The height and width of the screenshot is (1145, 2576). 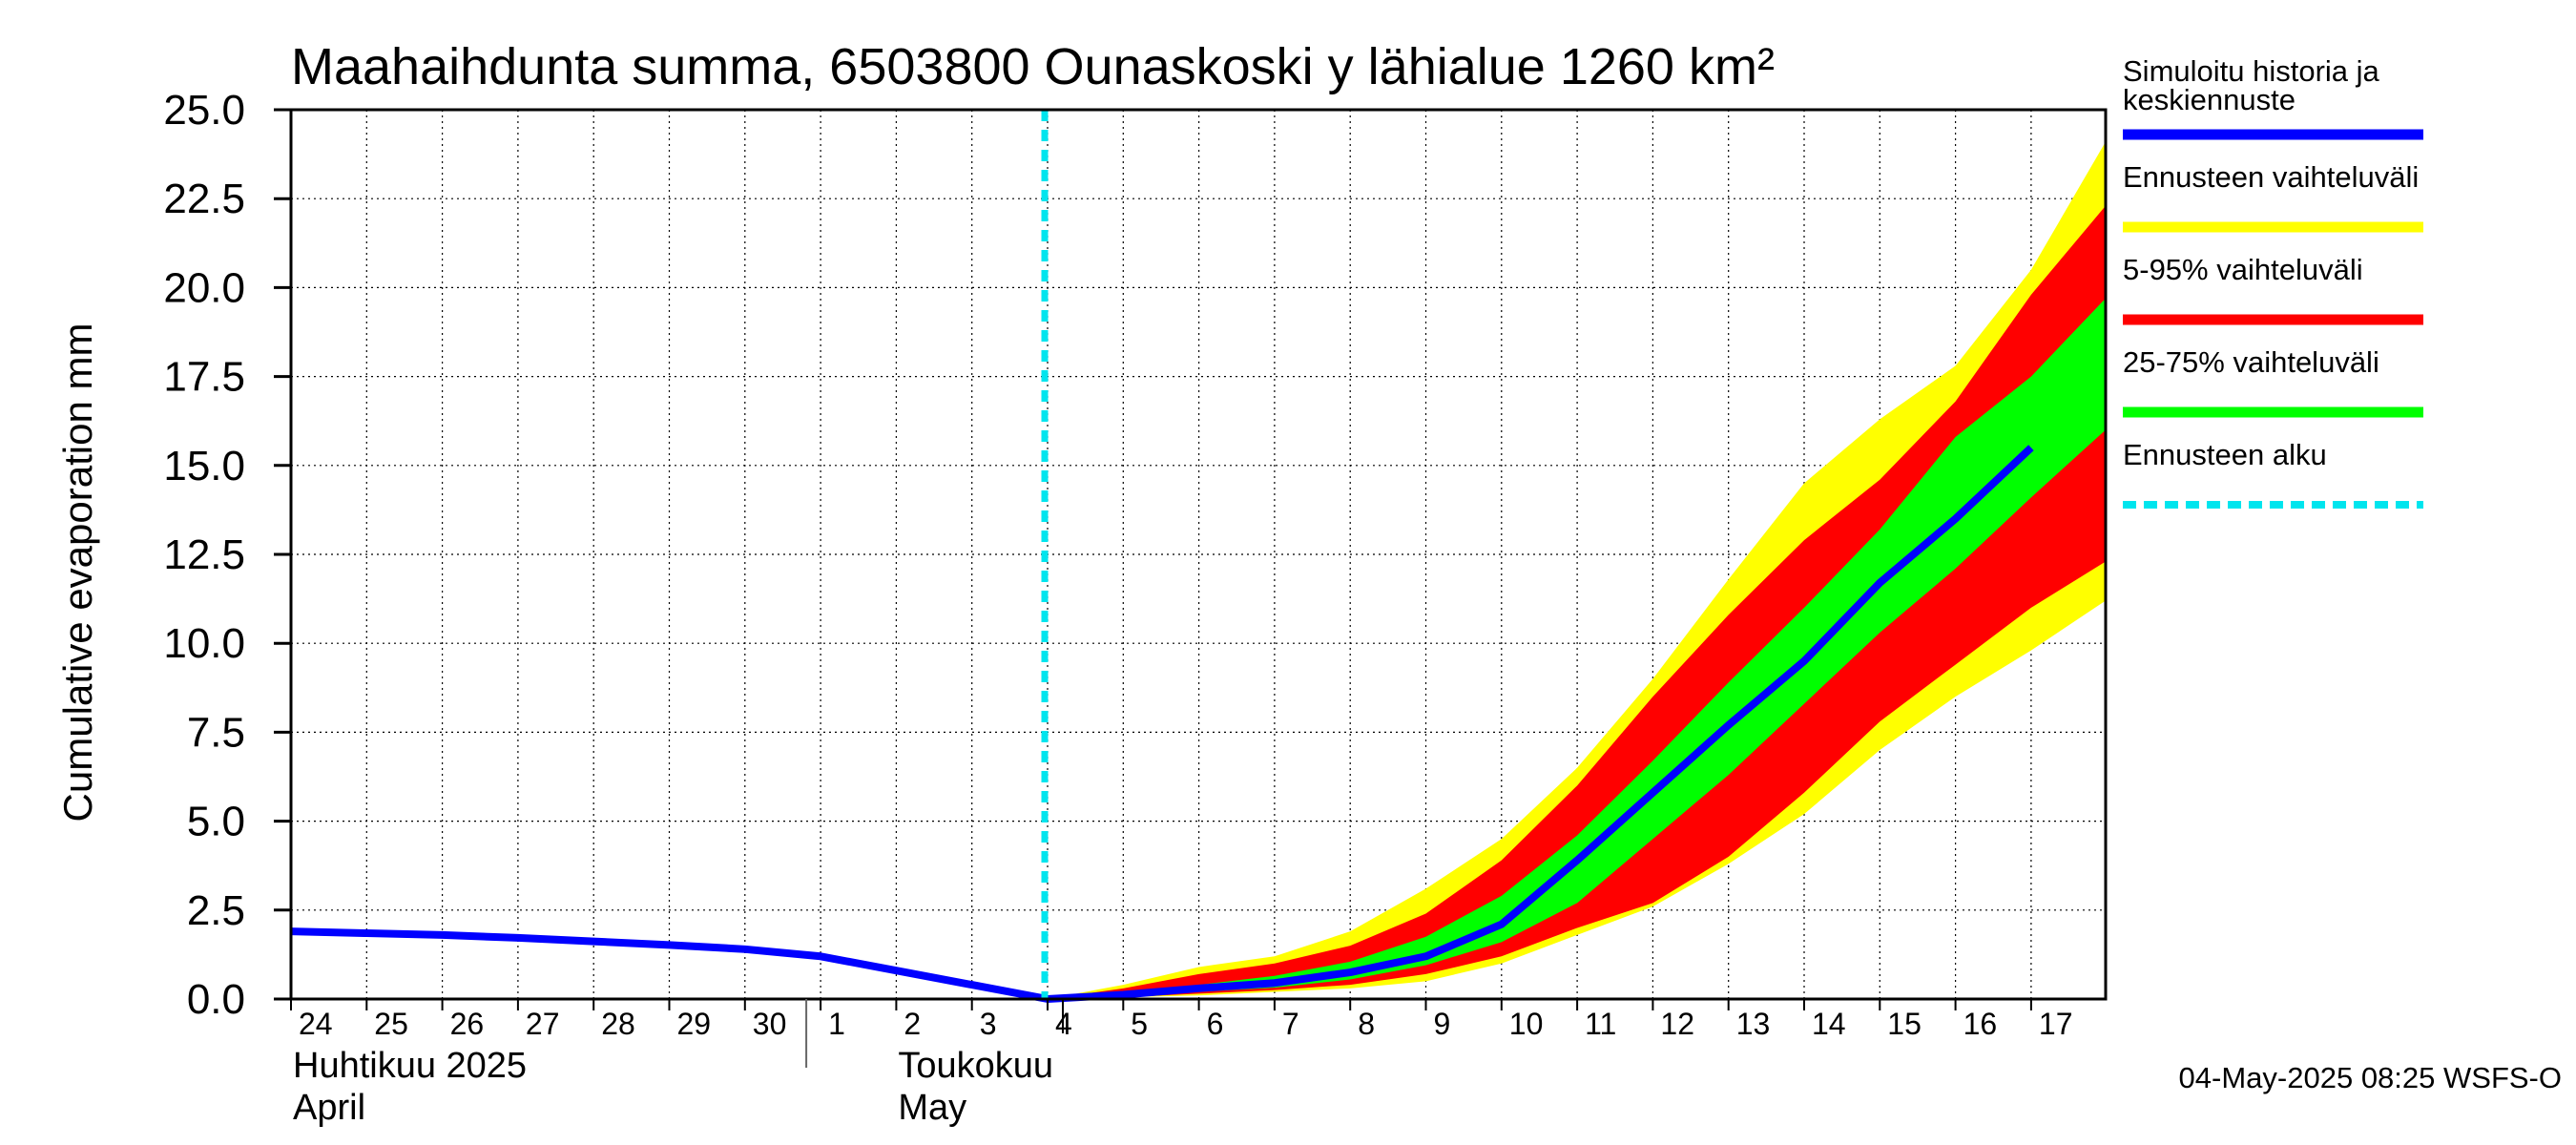 I want to click on y-axis-label: Cumulative evaporation mm, so click(x=77, y=572).